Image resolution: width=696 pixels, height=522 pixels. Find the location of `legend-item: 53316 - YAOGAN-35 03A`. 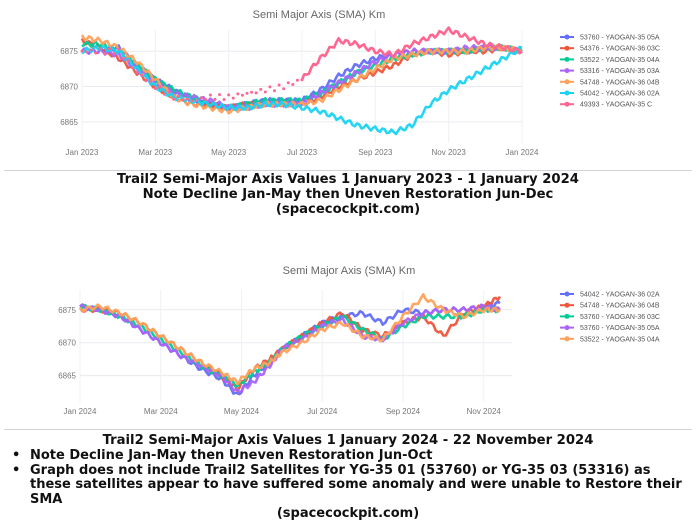

legend-item: 53316 - YAOGAN-35 03A is located at coordinates (610, 71).